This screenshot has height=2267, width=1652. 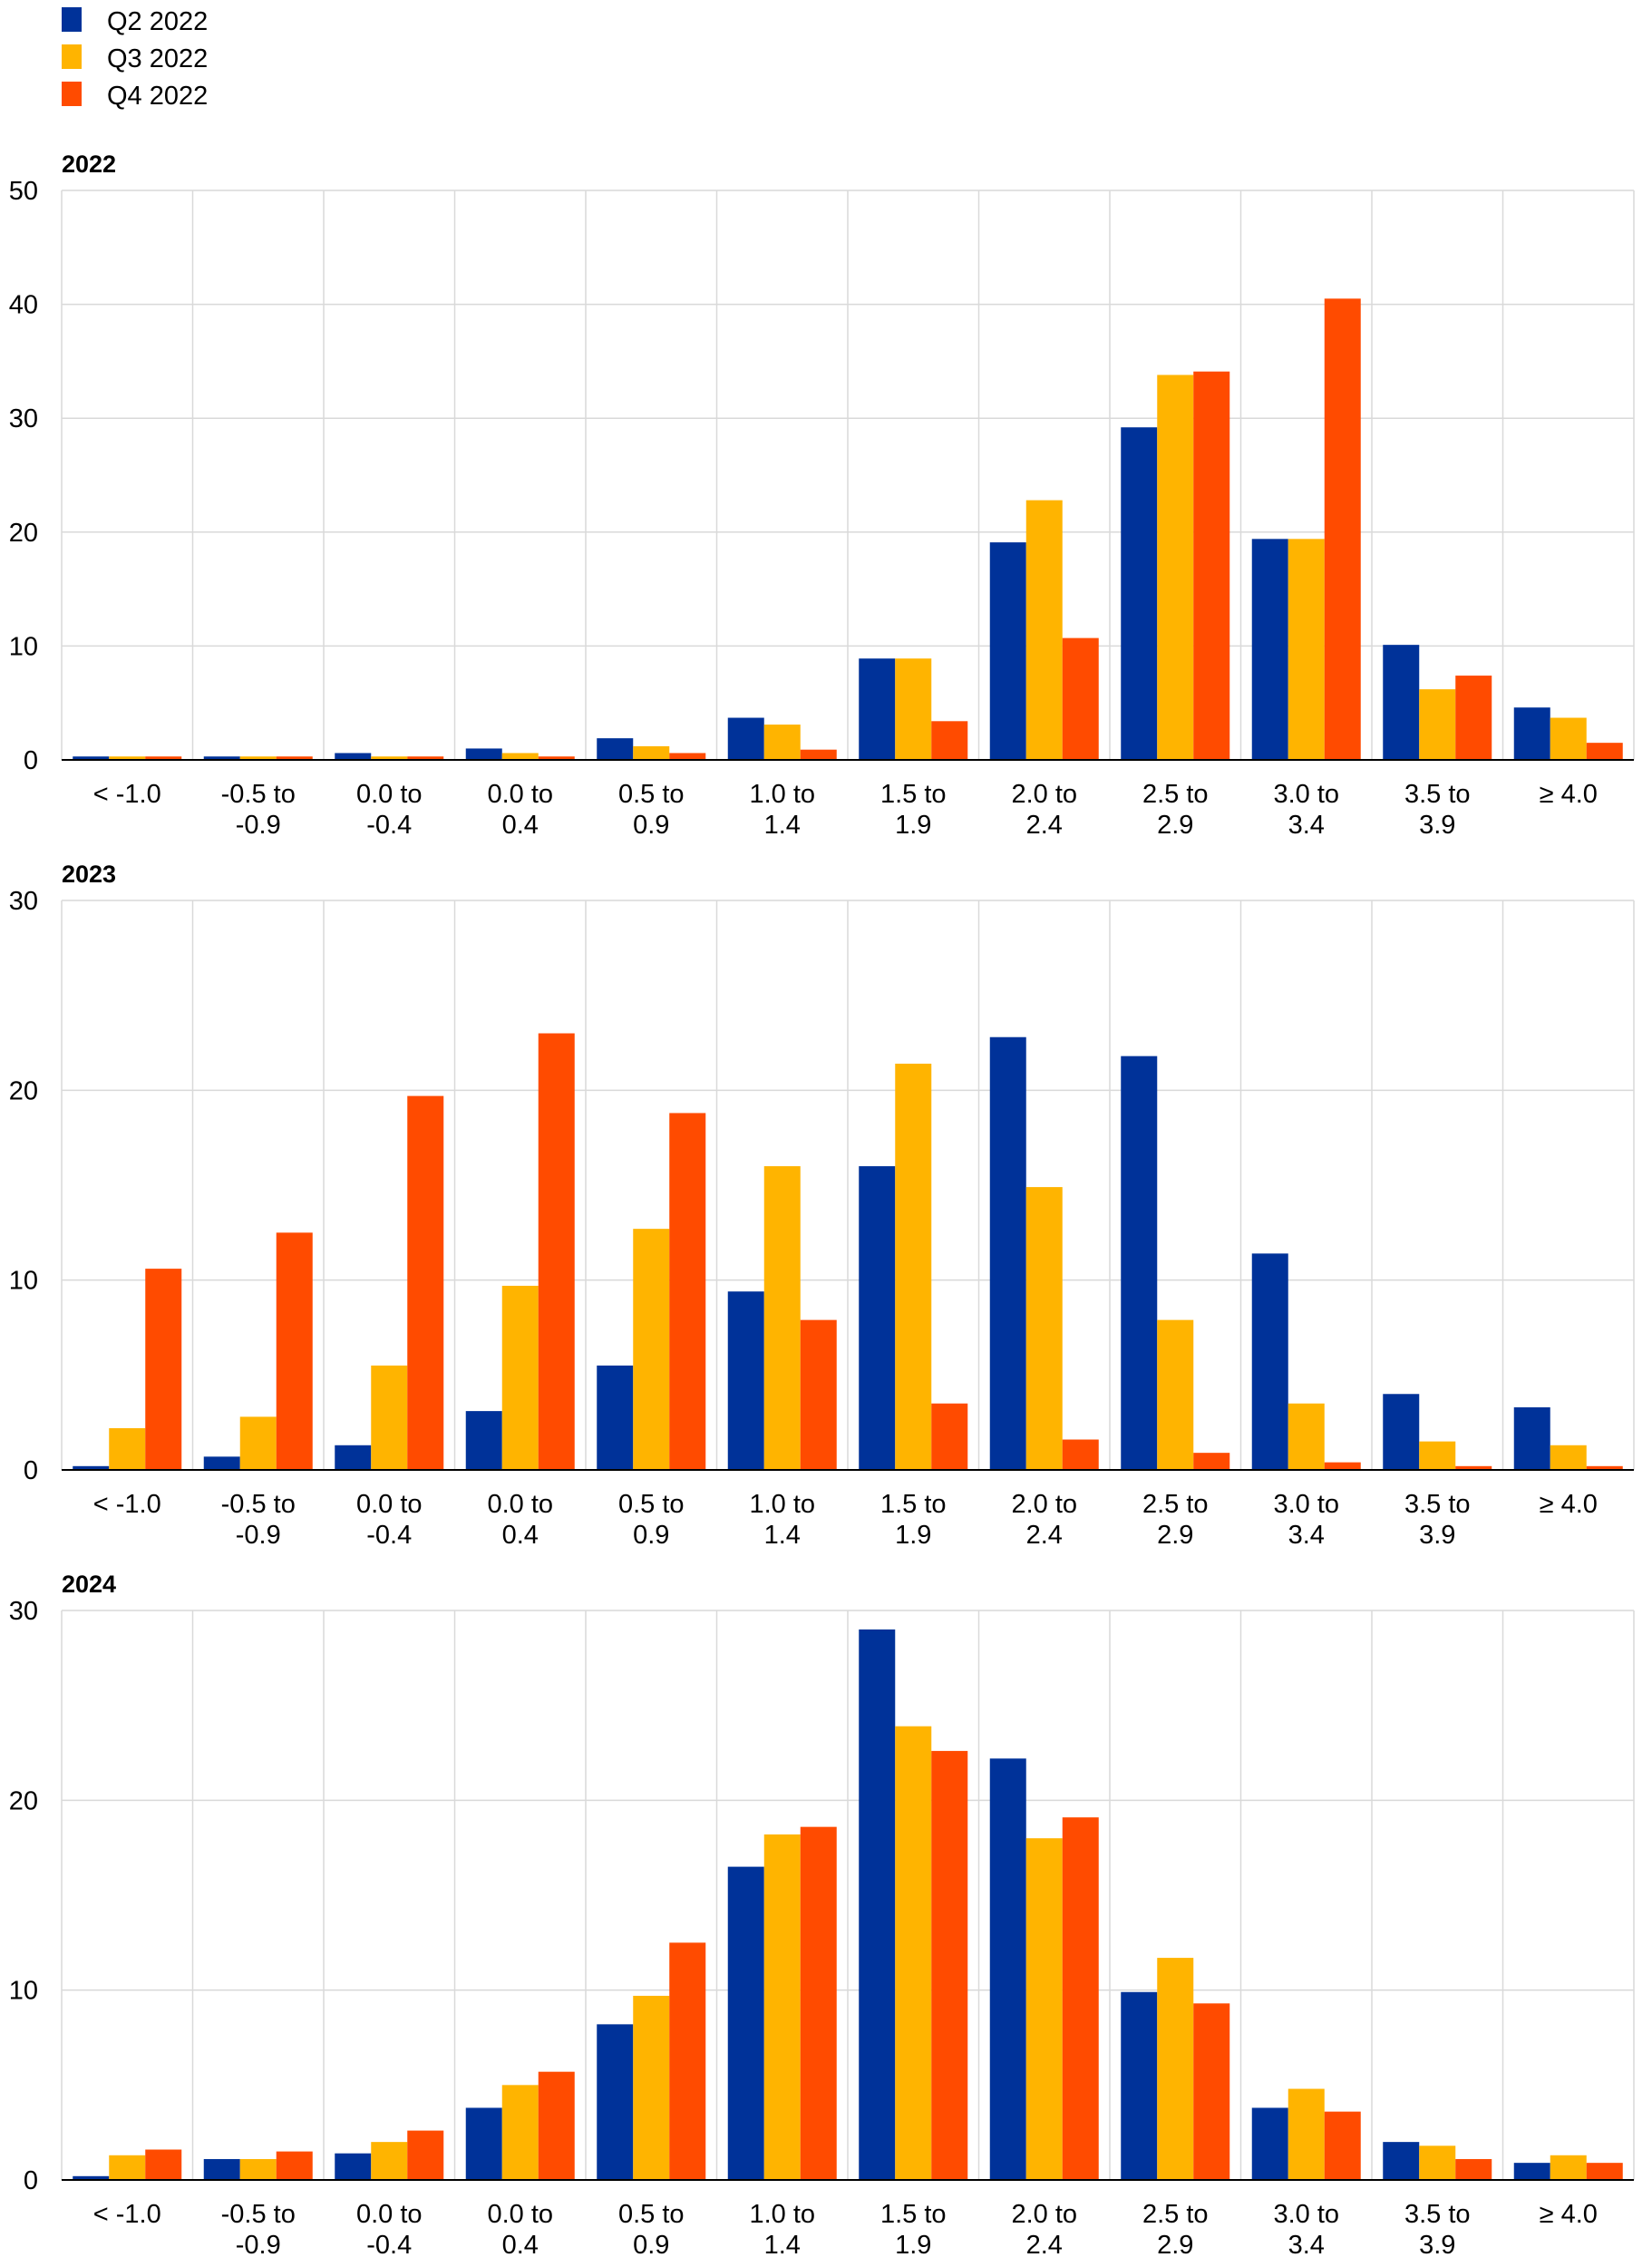 What do you see at coordinates (1401, 1432) in the screenshot?
I see `bar-2023-cat11-s1` at bounding box center [1401, 1432].